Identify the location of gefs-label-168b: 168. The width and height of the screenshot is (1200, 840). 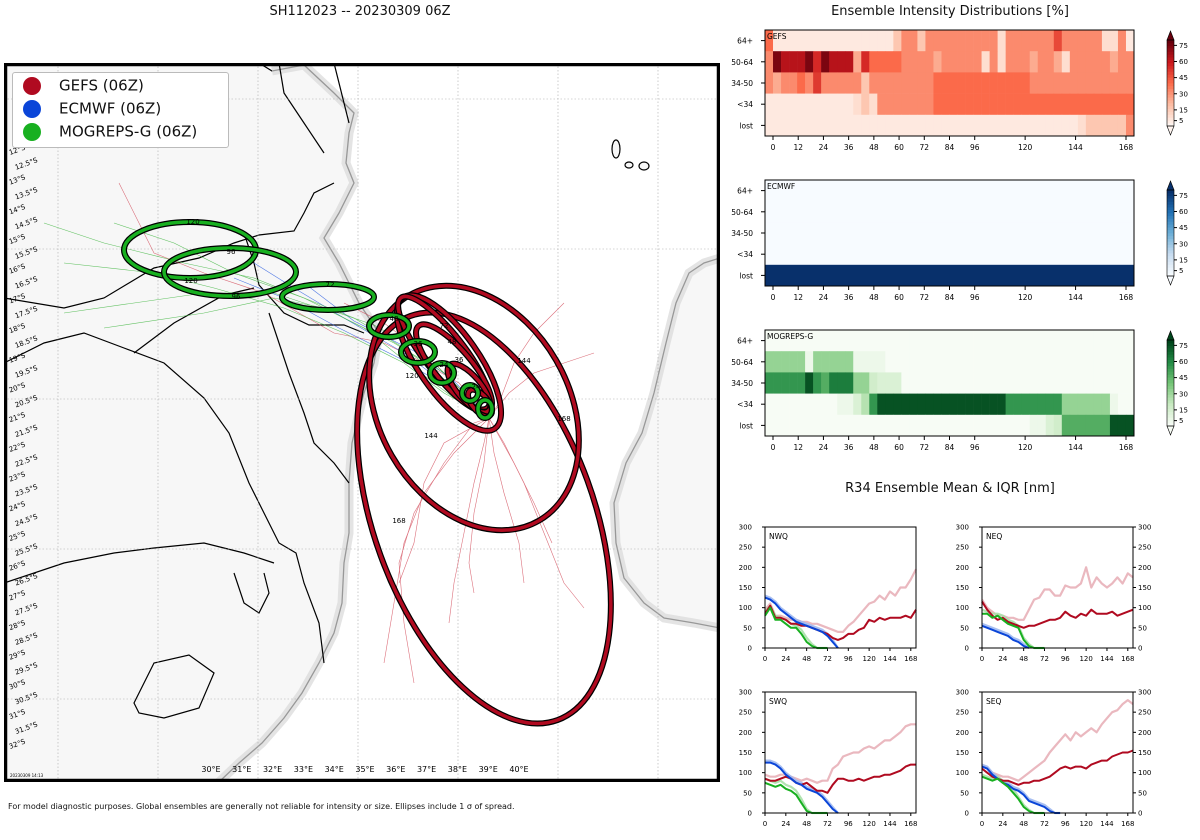
(563, 419).